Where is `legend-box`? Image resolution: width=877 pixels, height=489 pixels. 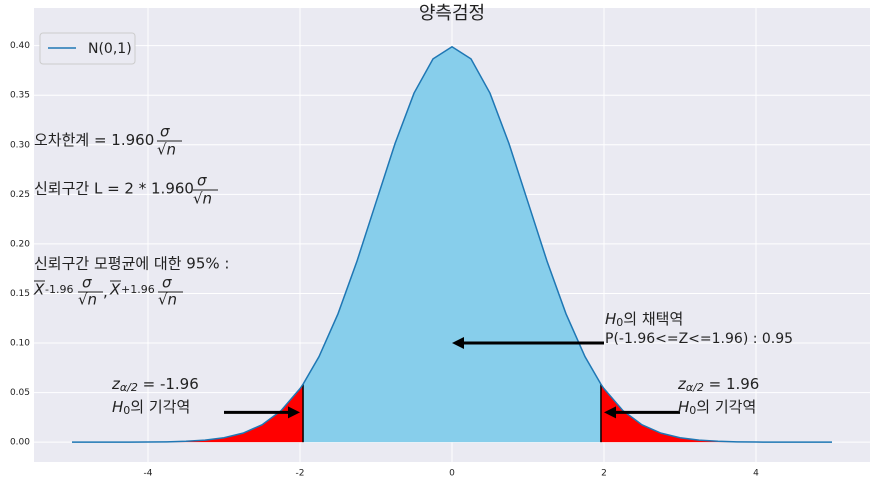
legend-box is located at coordinates (87, 48).